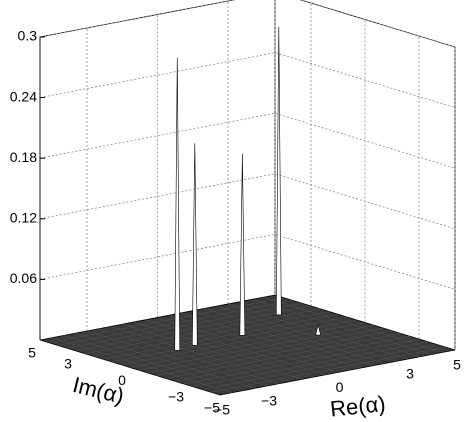 This screenshot has width=474, height=422. I want to click on y-tick-label: −3, so click(176, 397).